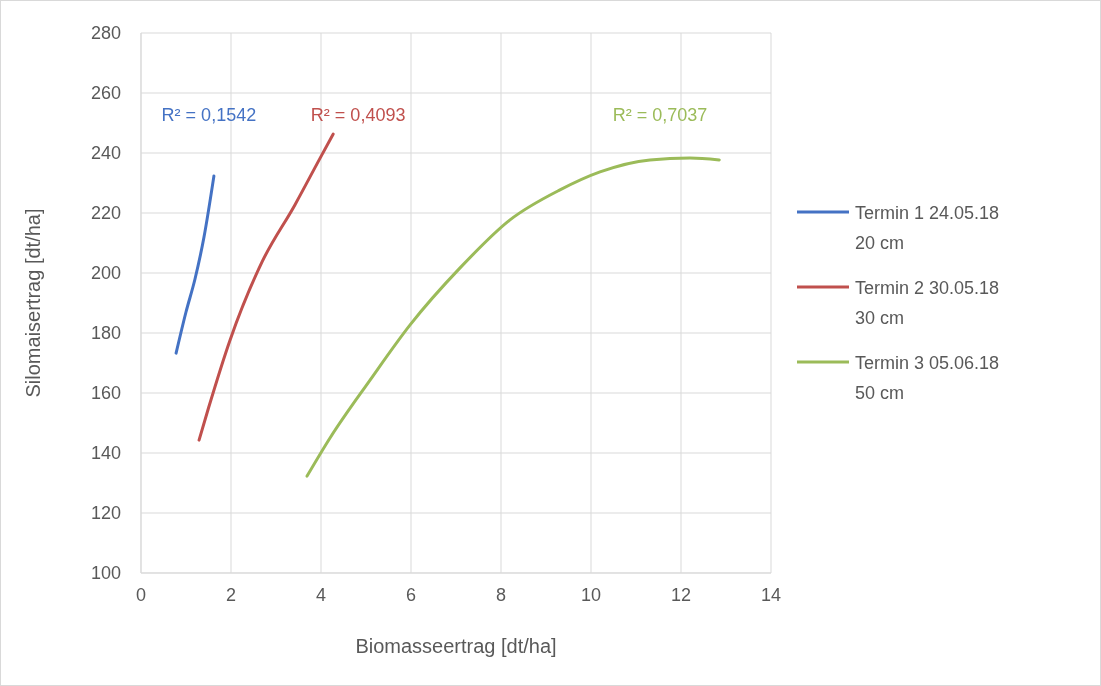  What do you see at coordinates (105, 33) in the screenshot?
I see `y-tick-label: 280` at bounding box center [105, 33].